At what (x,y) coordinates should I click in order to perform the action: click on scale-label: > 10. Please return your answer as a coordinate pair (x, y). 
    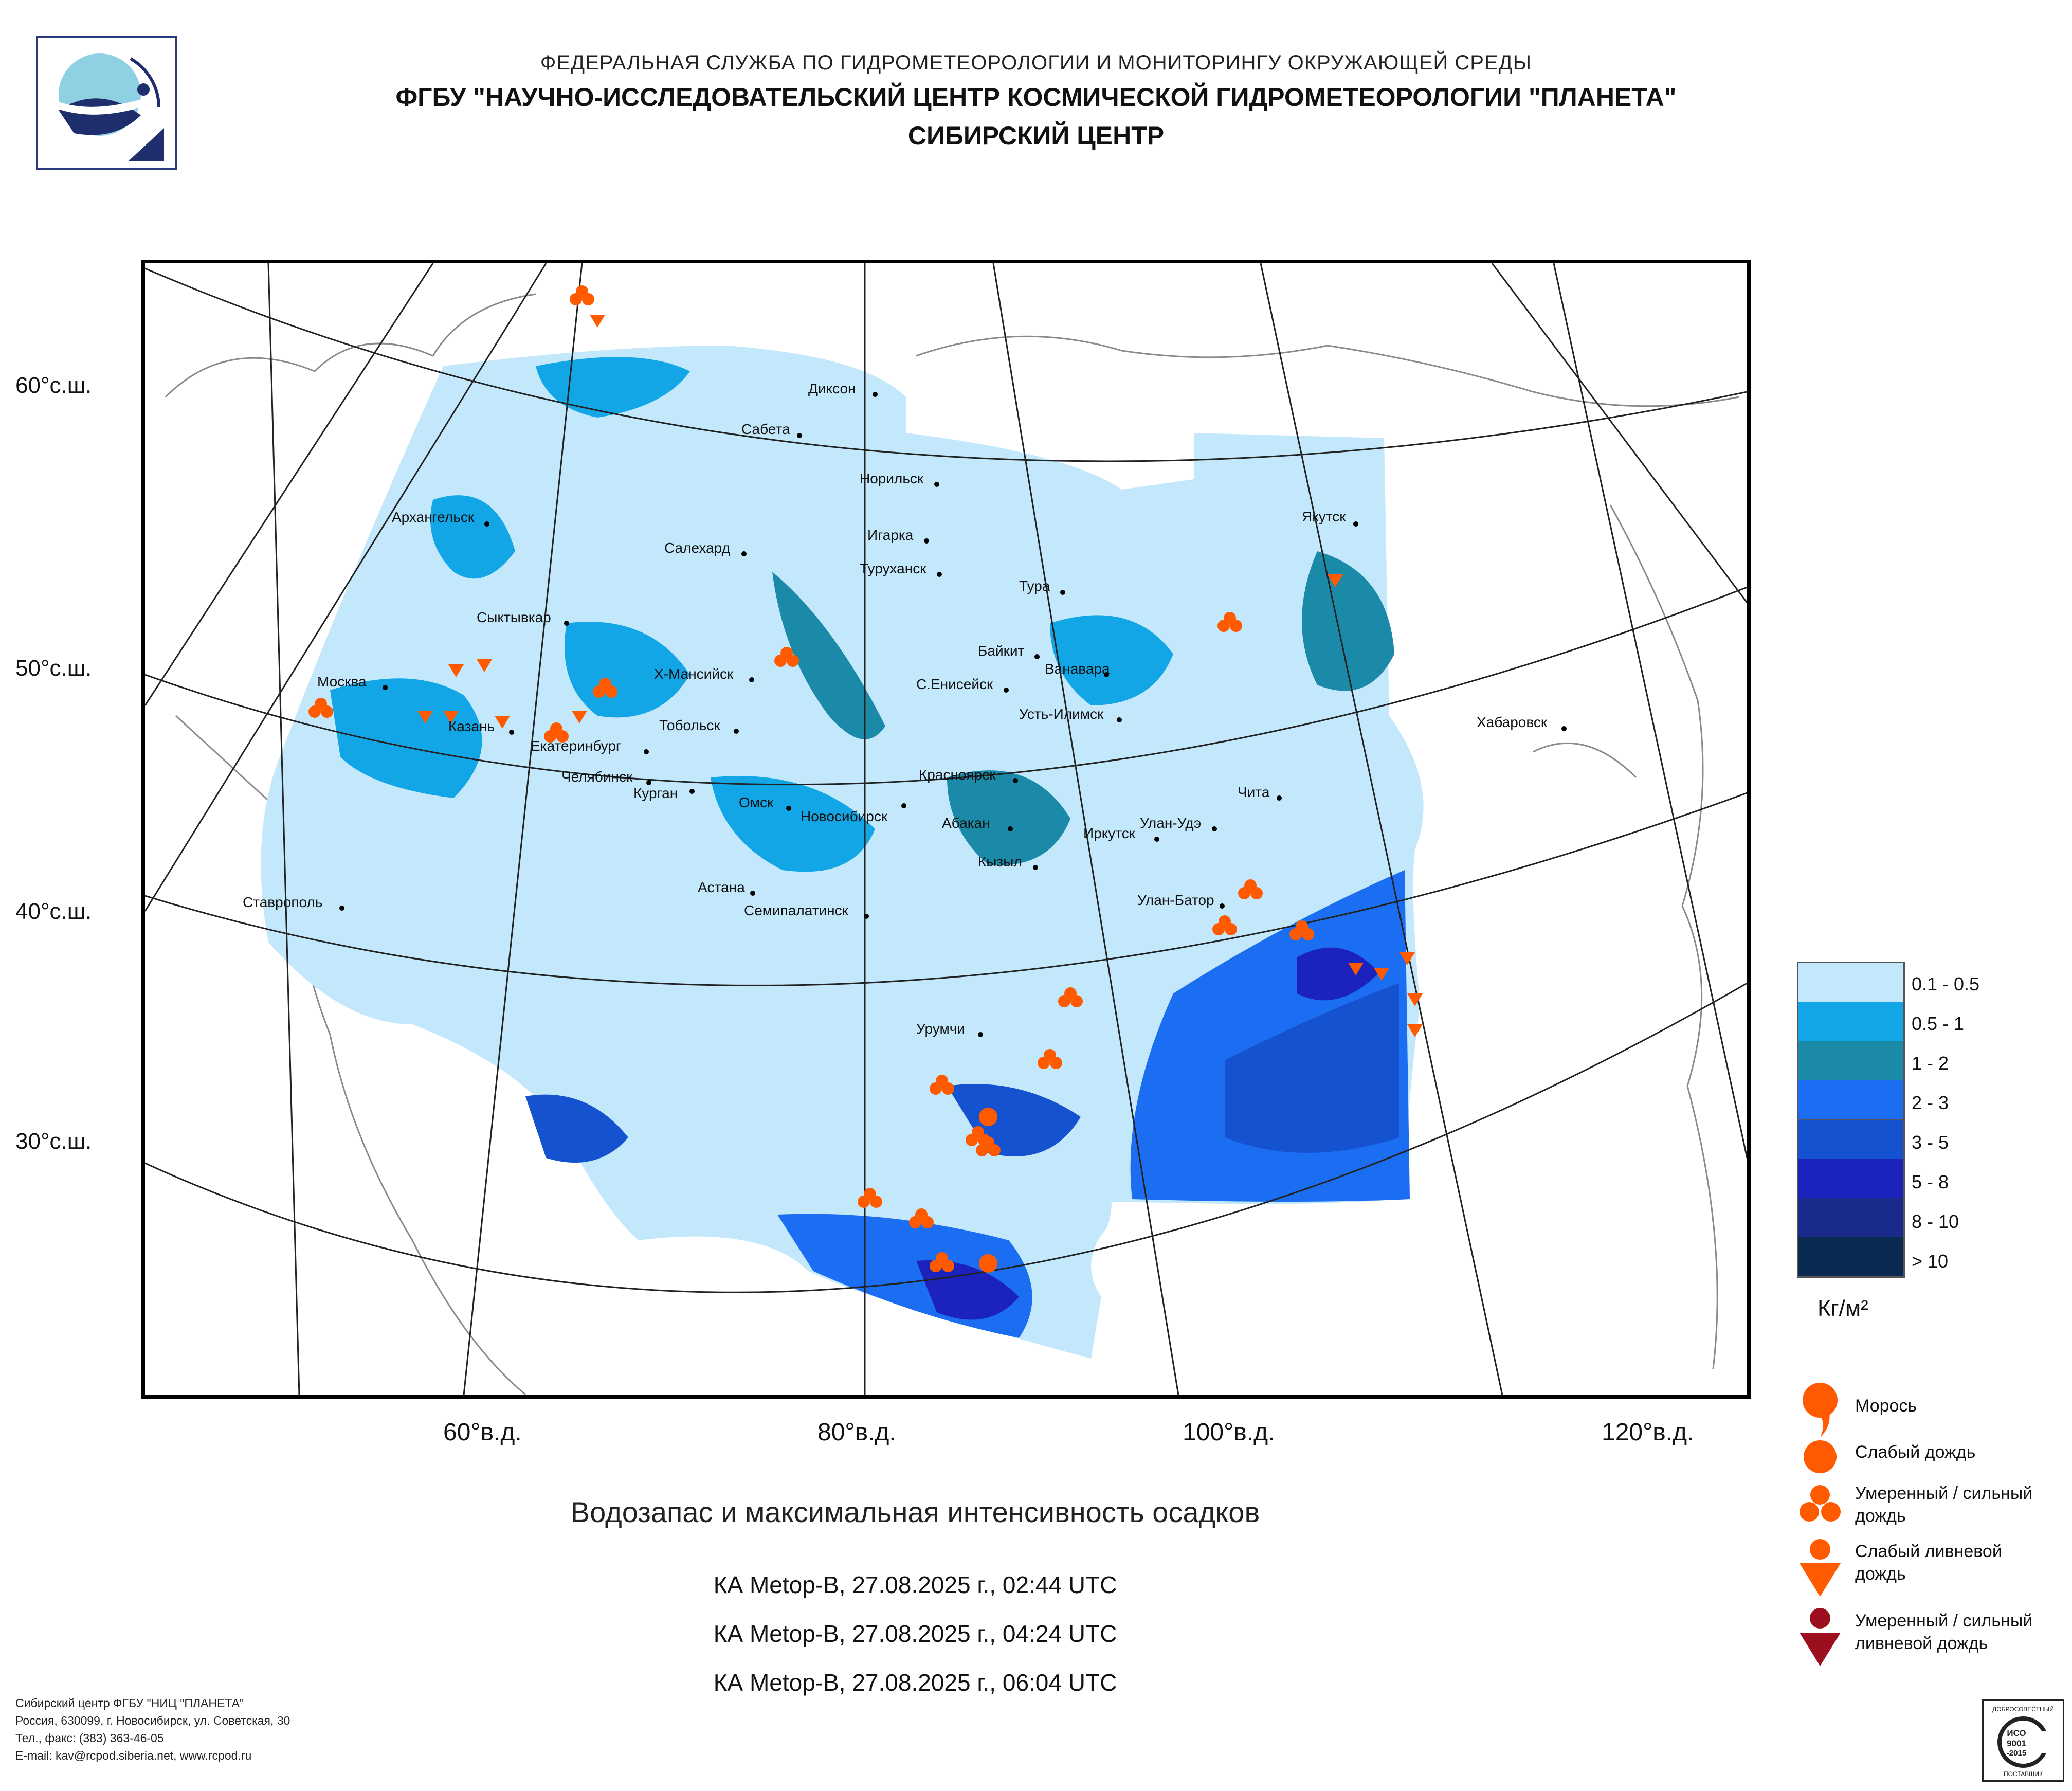
    Looking at the image, I should click on (1930, 1261).